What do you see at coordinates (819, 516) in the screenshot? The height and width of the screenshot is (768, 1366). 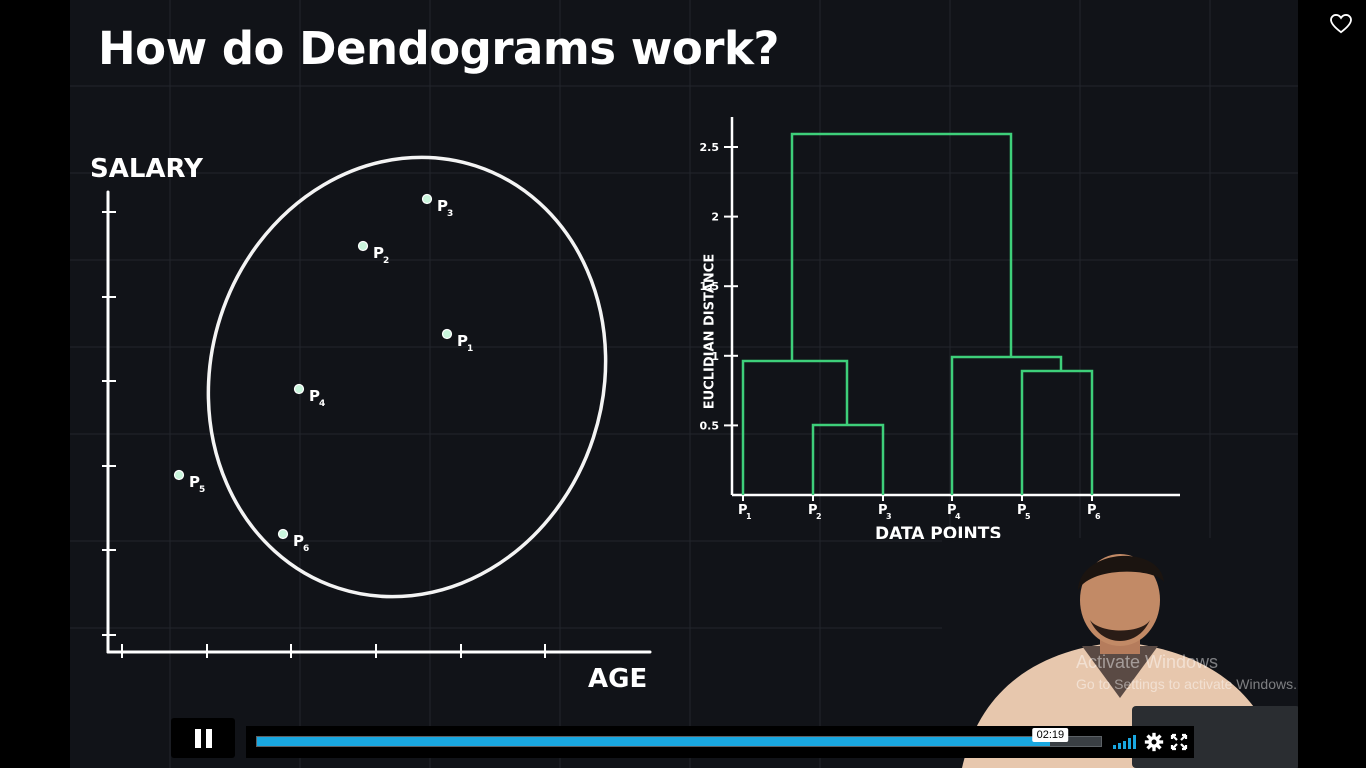 I see `leaf-label-sub: 2` at bounding box center [819, 516].